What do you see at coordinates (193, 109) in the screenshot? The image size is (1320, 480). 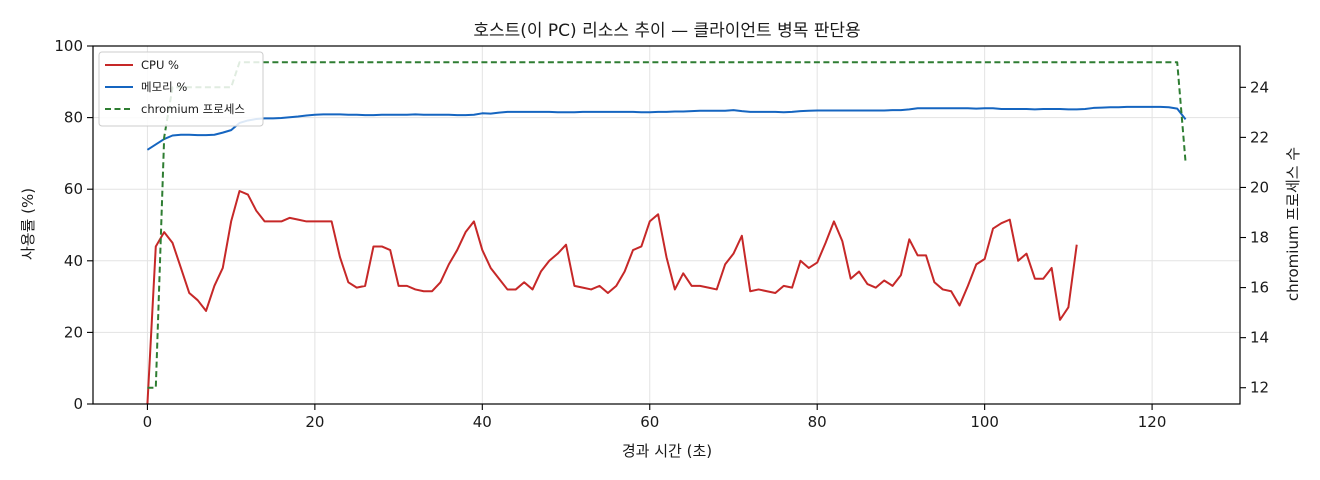 I see `legend-label: chromium 프로세스` at bounding box center [193, 109].